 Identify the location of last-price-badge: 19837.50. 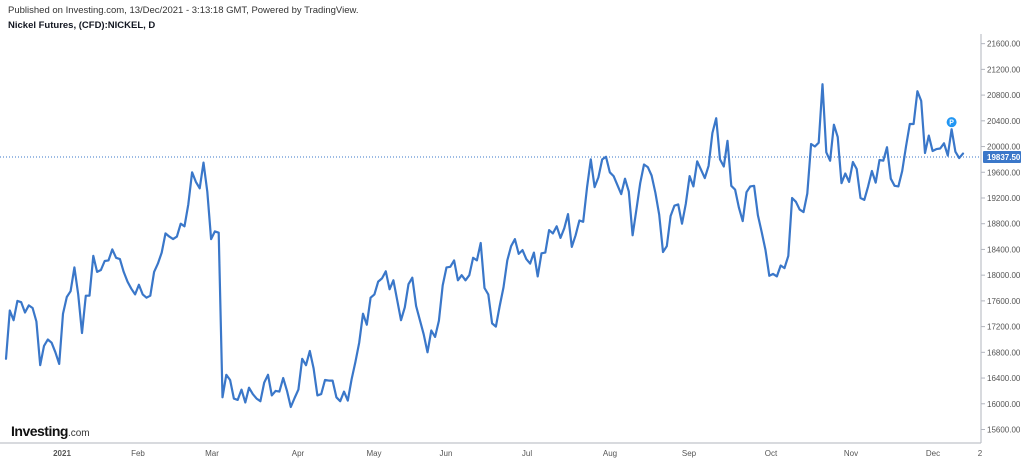
(1002, 156).